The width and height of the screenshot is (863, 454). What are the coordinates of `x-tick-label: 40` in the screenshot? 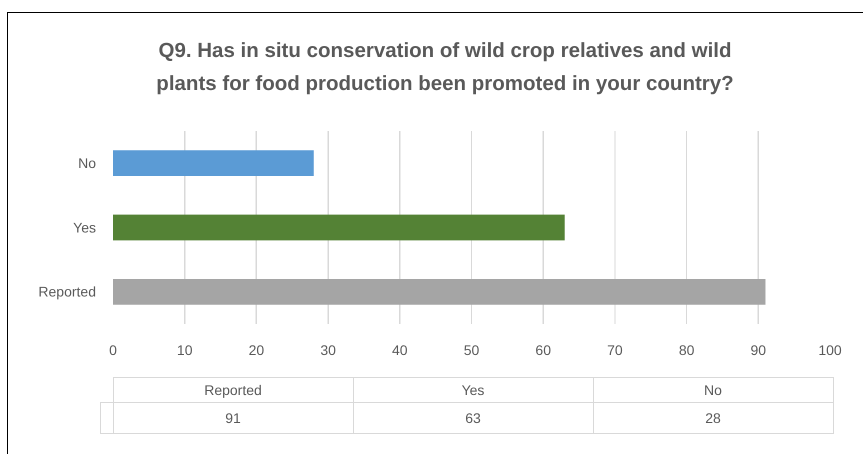 It's located at (400, 350).